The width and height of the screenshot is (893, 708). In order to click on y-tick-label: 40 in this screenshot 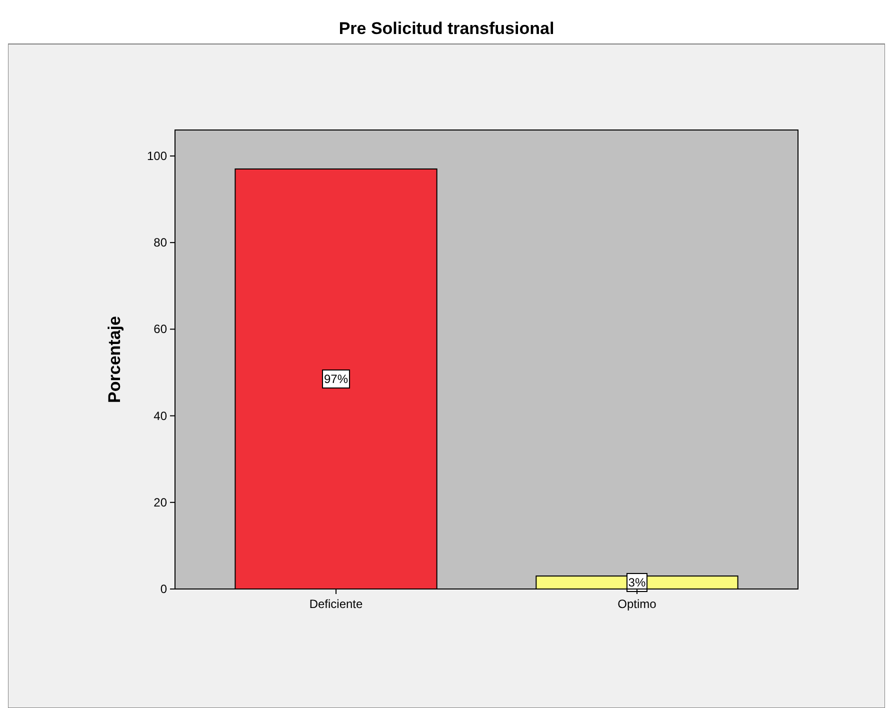, I will do `click(161, 415)`.